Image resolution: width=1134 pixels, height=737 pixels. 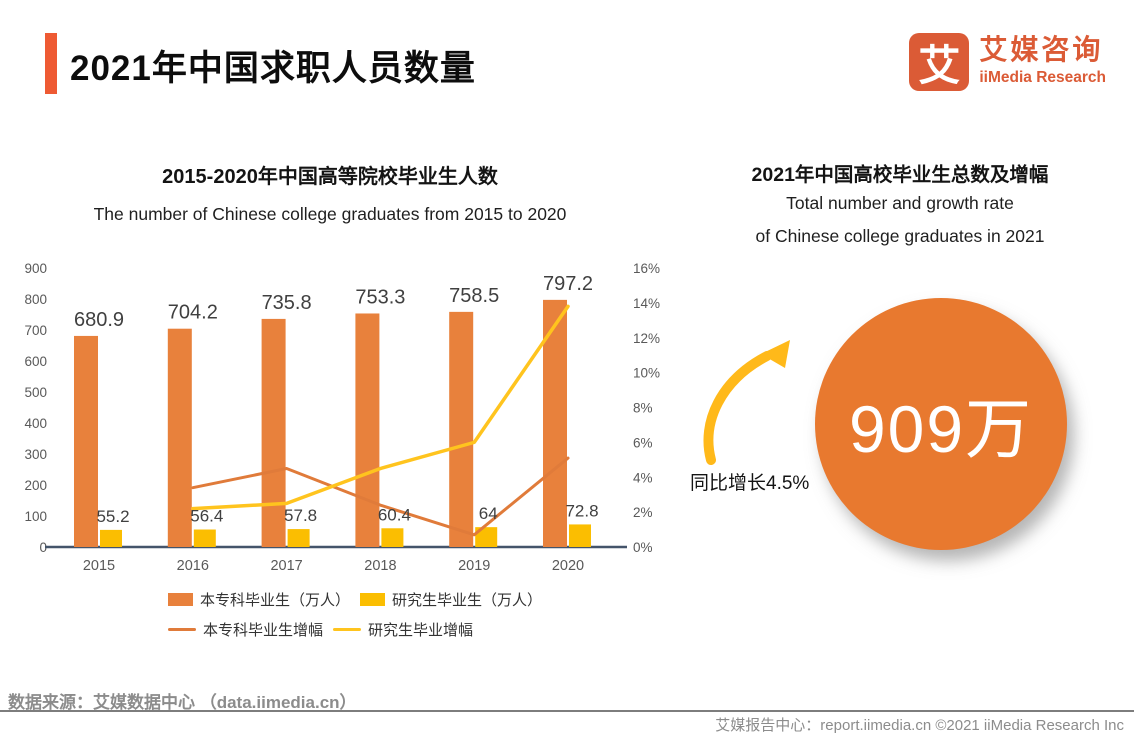 What do you see at coordinates (193, 313) in the screenshot?
I see `svg-text: 704.2` at bounding box center [193, 313].